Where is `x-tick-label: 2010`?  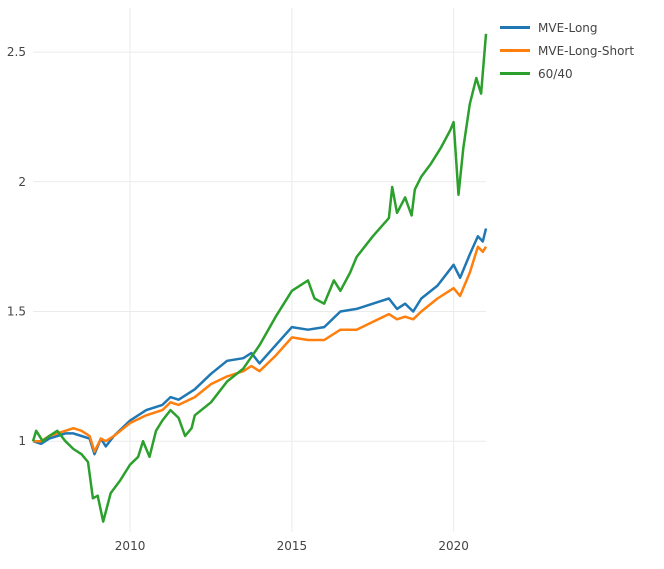 x-tick-label: 2010 is located at coordinates (130, 546).